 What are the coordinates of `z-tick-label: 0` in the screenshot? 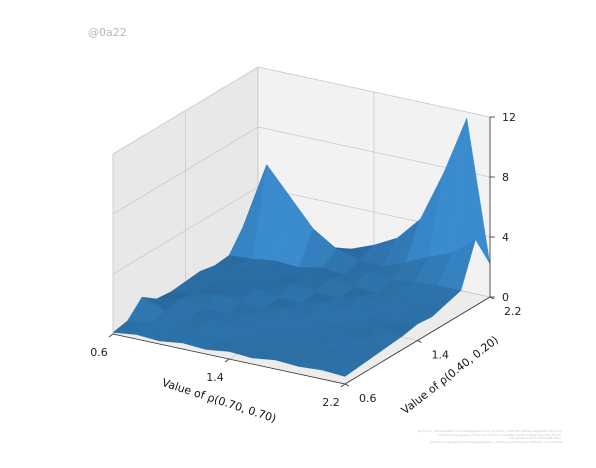 It's located at (505, 297).